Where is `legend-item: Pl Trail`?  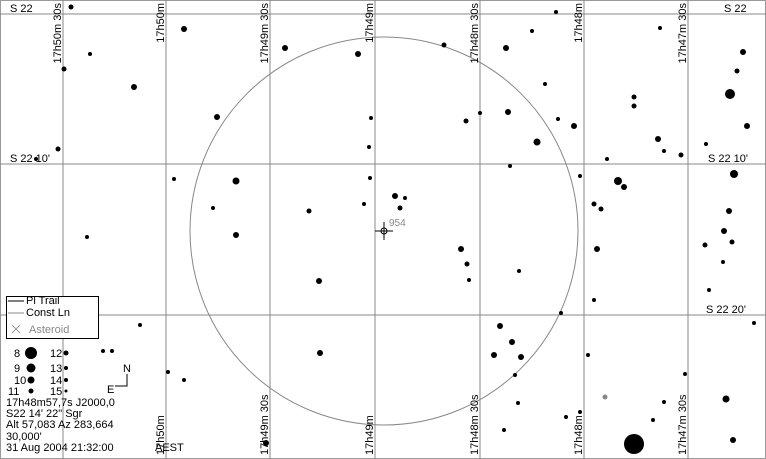
legend-item: Pl Trail is located at coordinates (43, 301).